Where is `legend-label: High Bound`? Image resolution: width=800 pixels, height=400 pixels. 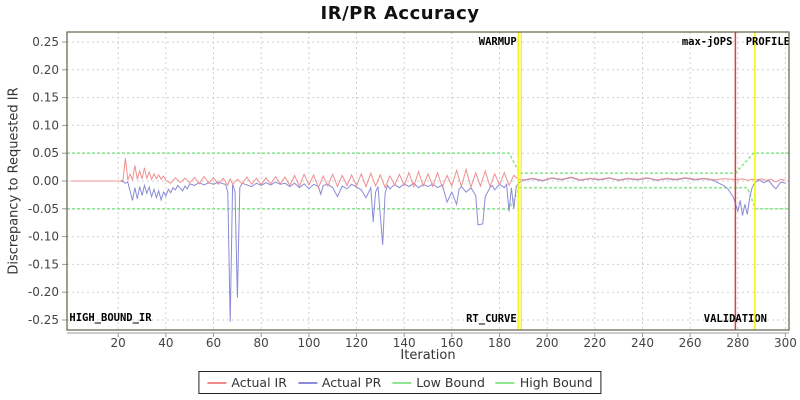 legend-label: High Bound is located at coordinates (556, 382).